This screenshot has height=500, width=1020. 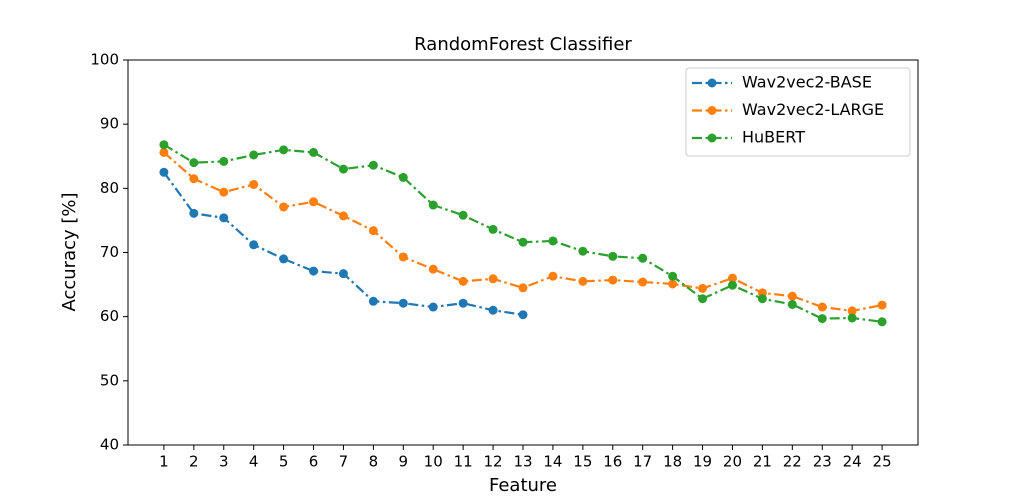 I want to click on x-tick-label: 10, so click(x=433, y=462).